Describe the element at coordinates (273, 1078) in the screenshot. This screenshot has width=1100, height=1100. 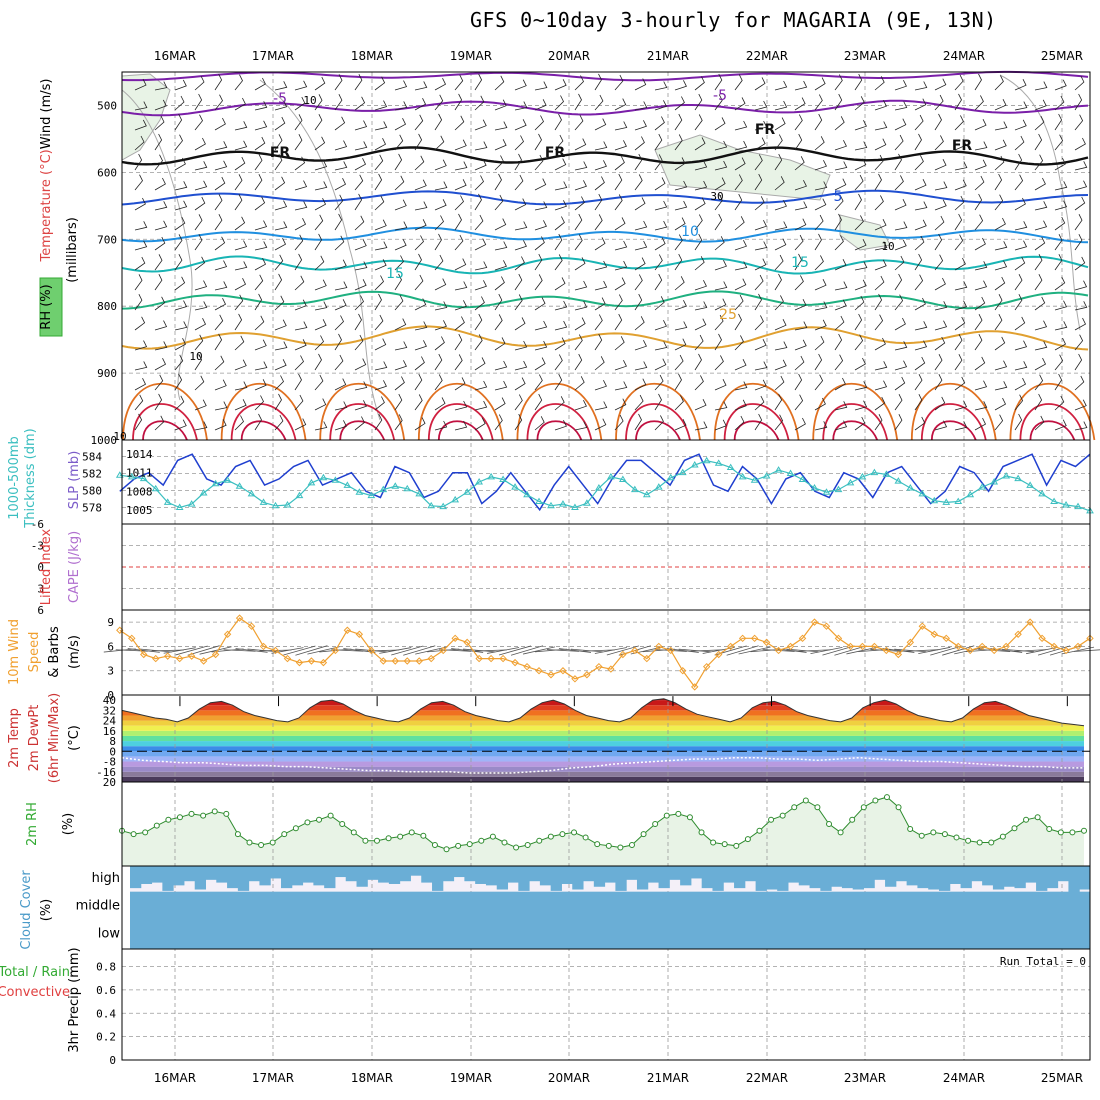
I see `date-label-bottom: 17MAR` at that location.